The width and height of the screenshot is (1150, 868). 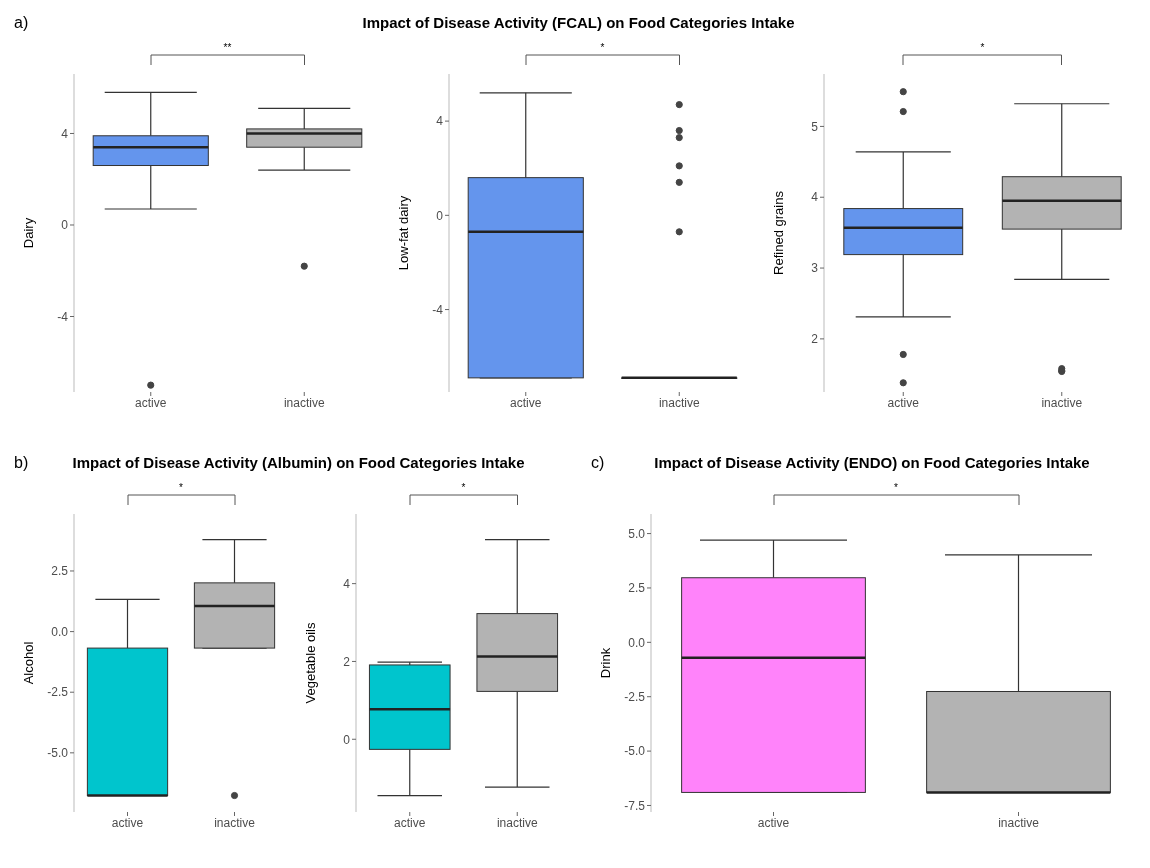 I want to click on y-axis-title: Refined grains, so click(x=778, y=232).